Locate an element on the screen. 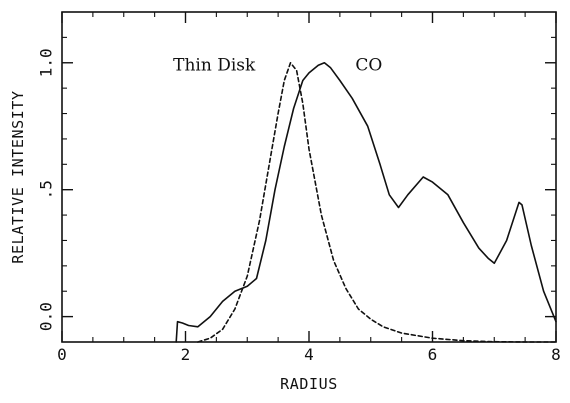 The width and height of the screenshot is (570, 403). x-tick-label: 2 is located at coordinates (186, 354).